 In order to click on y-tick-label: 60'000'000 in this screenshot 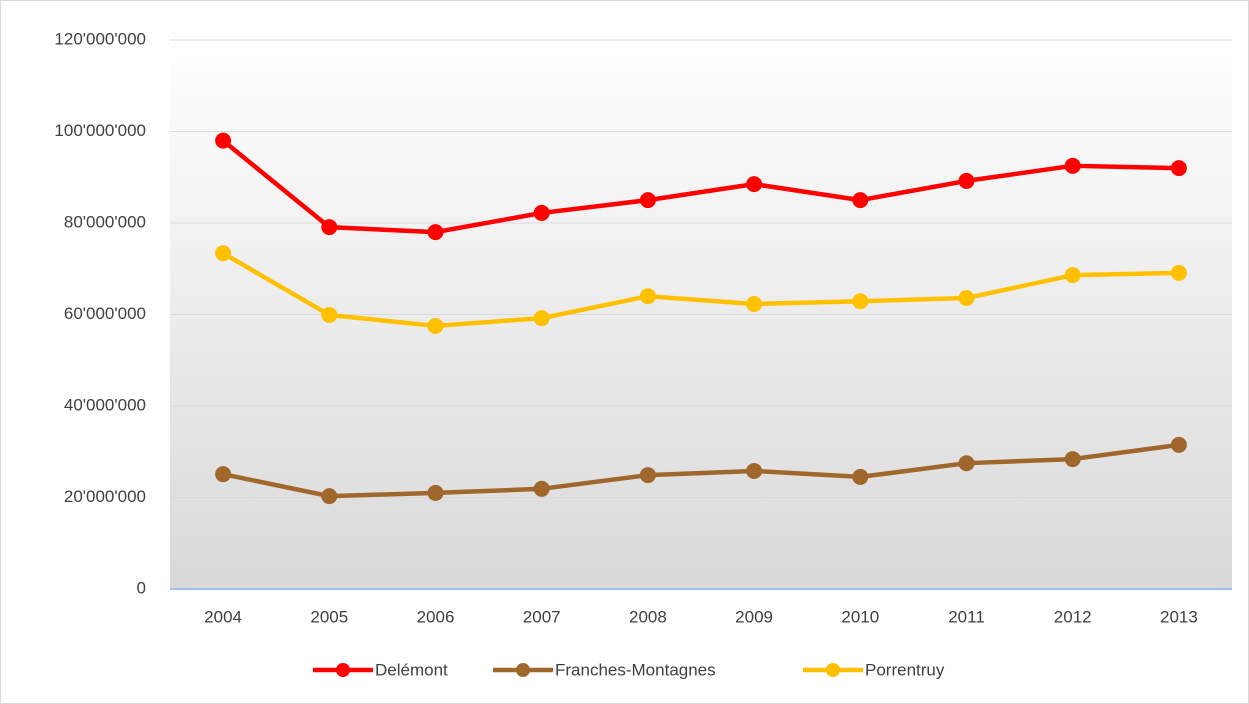, I will do `click(105, 313)`.